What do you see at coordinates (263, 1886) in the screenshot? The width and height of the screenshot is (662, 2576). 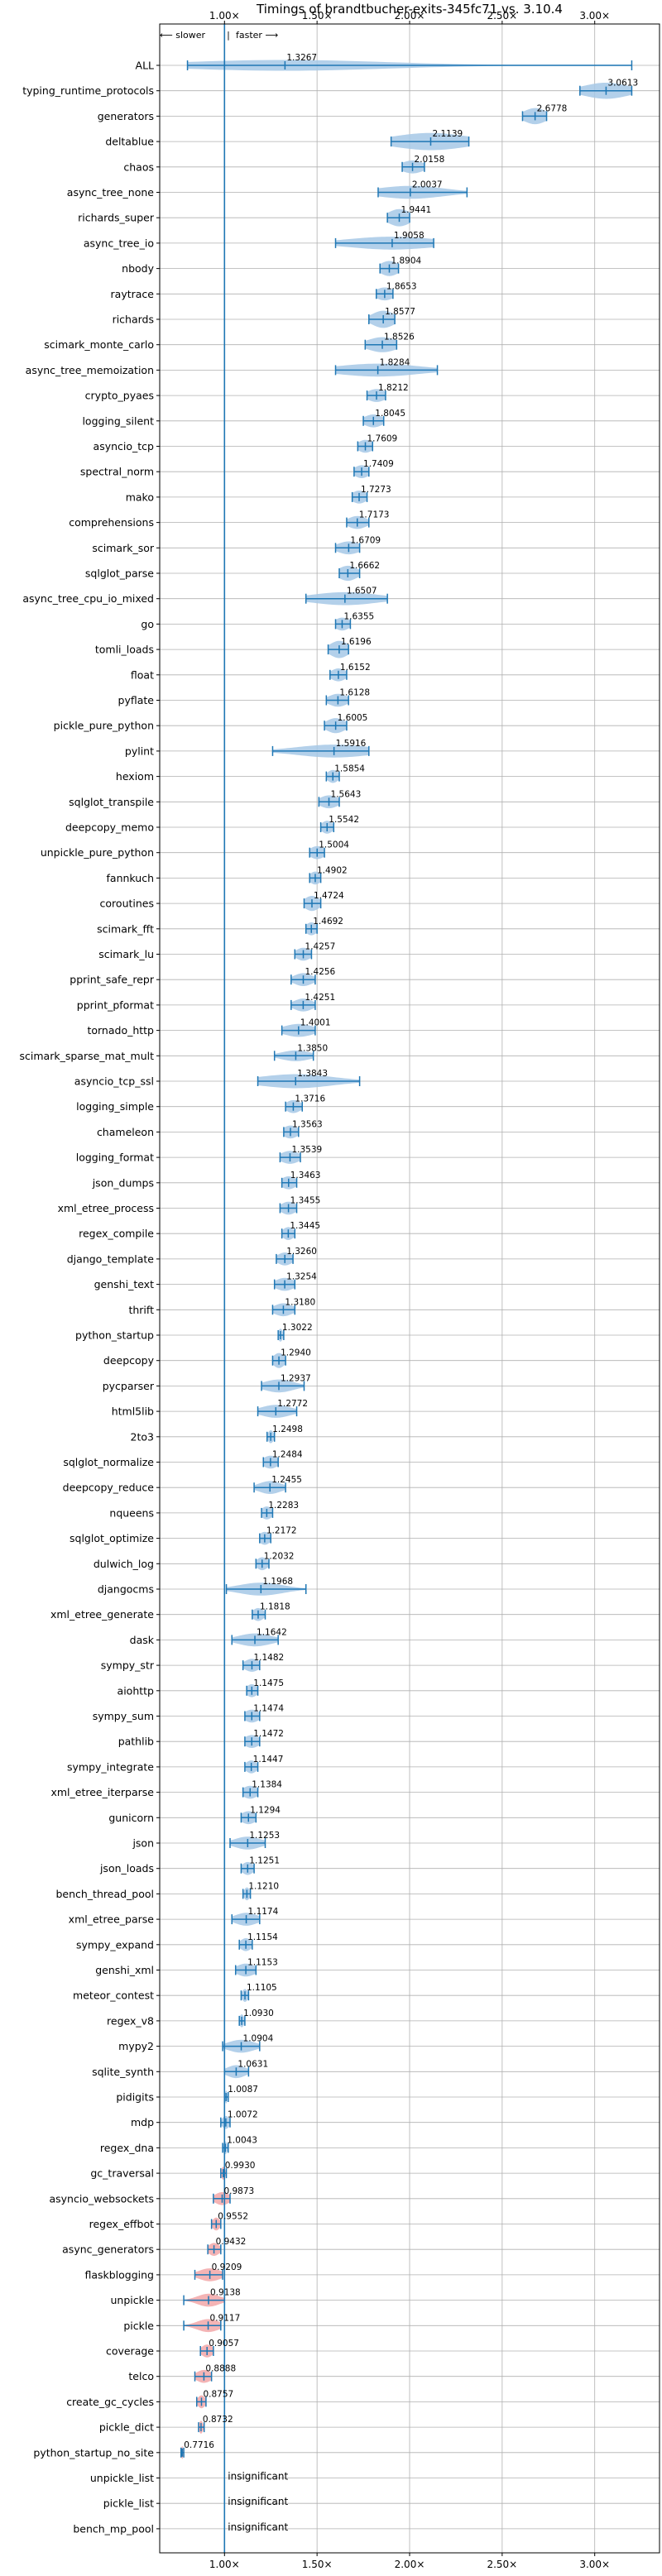 I see `value-label: 1.1210` at bounding box center [263, 1886].